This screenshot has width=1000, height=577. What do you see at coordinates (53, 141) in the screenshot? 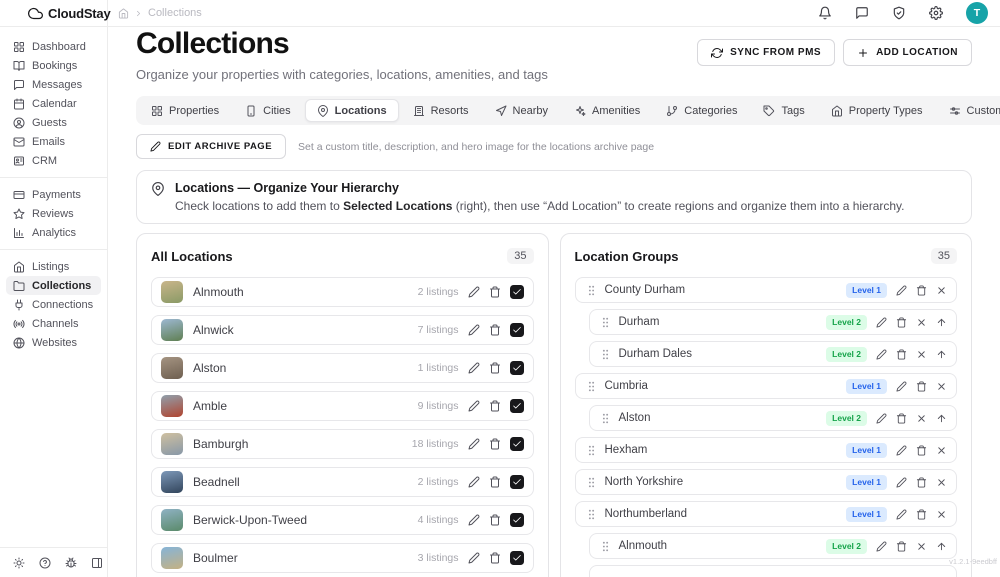
I see `sidebar-item-emails: Emails` at bounding box center [53, 141].